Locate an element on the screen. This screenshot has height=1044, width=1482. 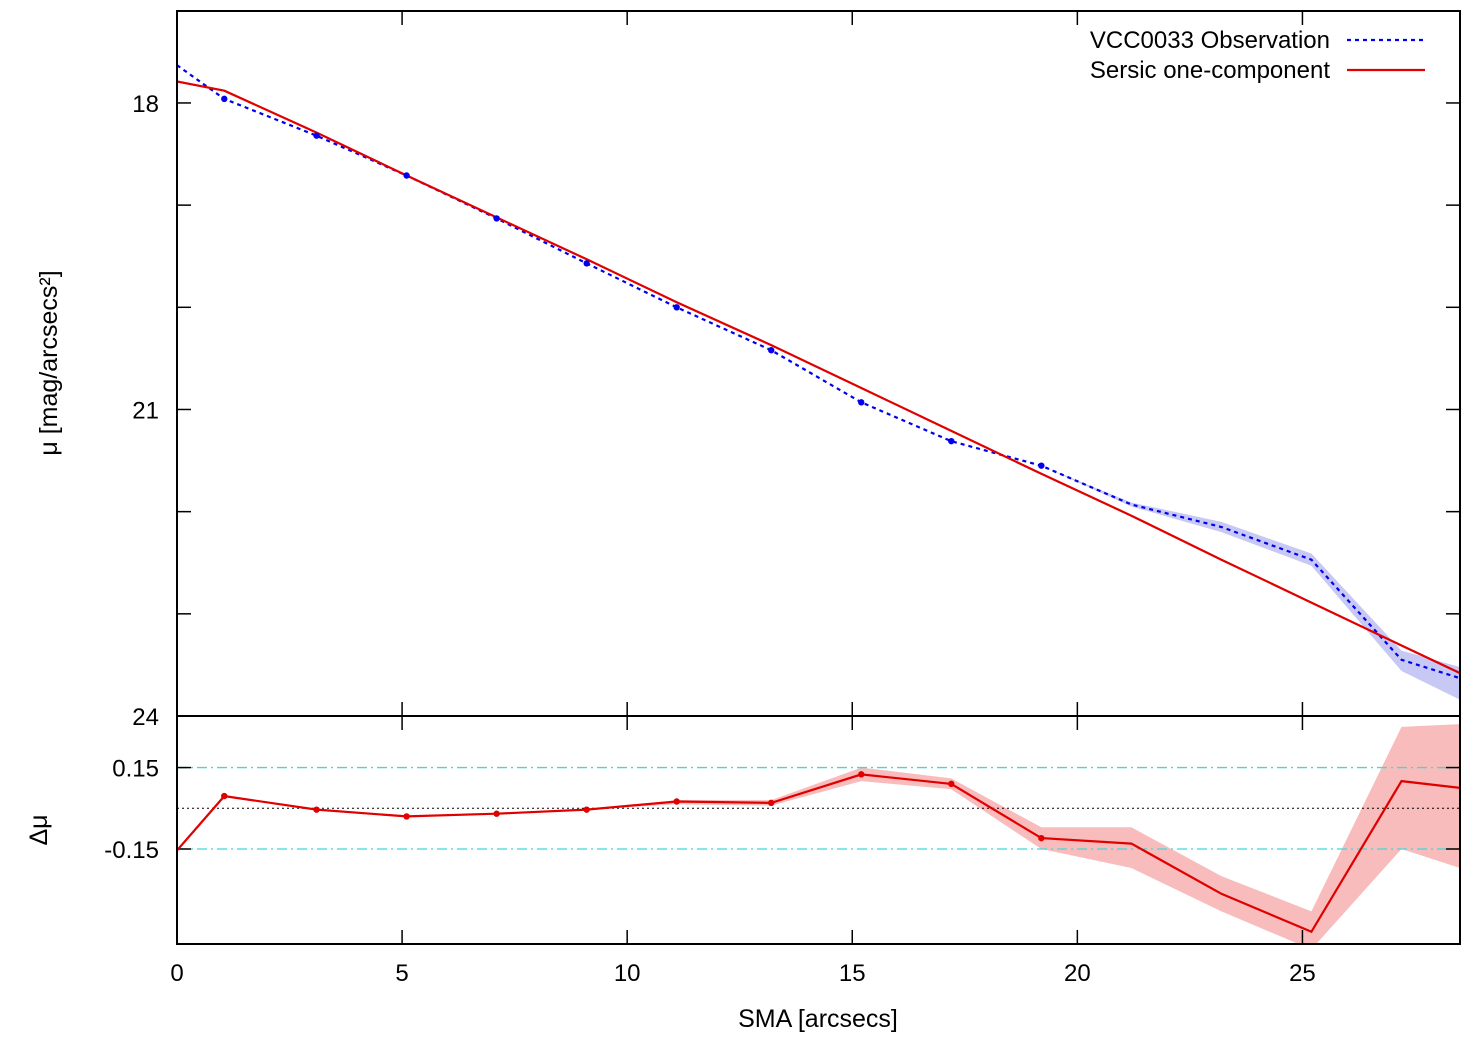
x-tick-label: 0 is located at coordinates (176, 973).